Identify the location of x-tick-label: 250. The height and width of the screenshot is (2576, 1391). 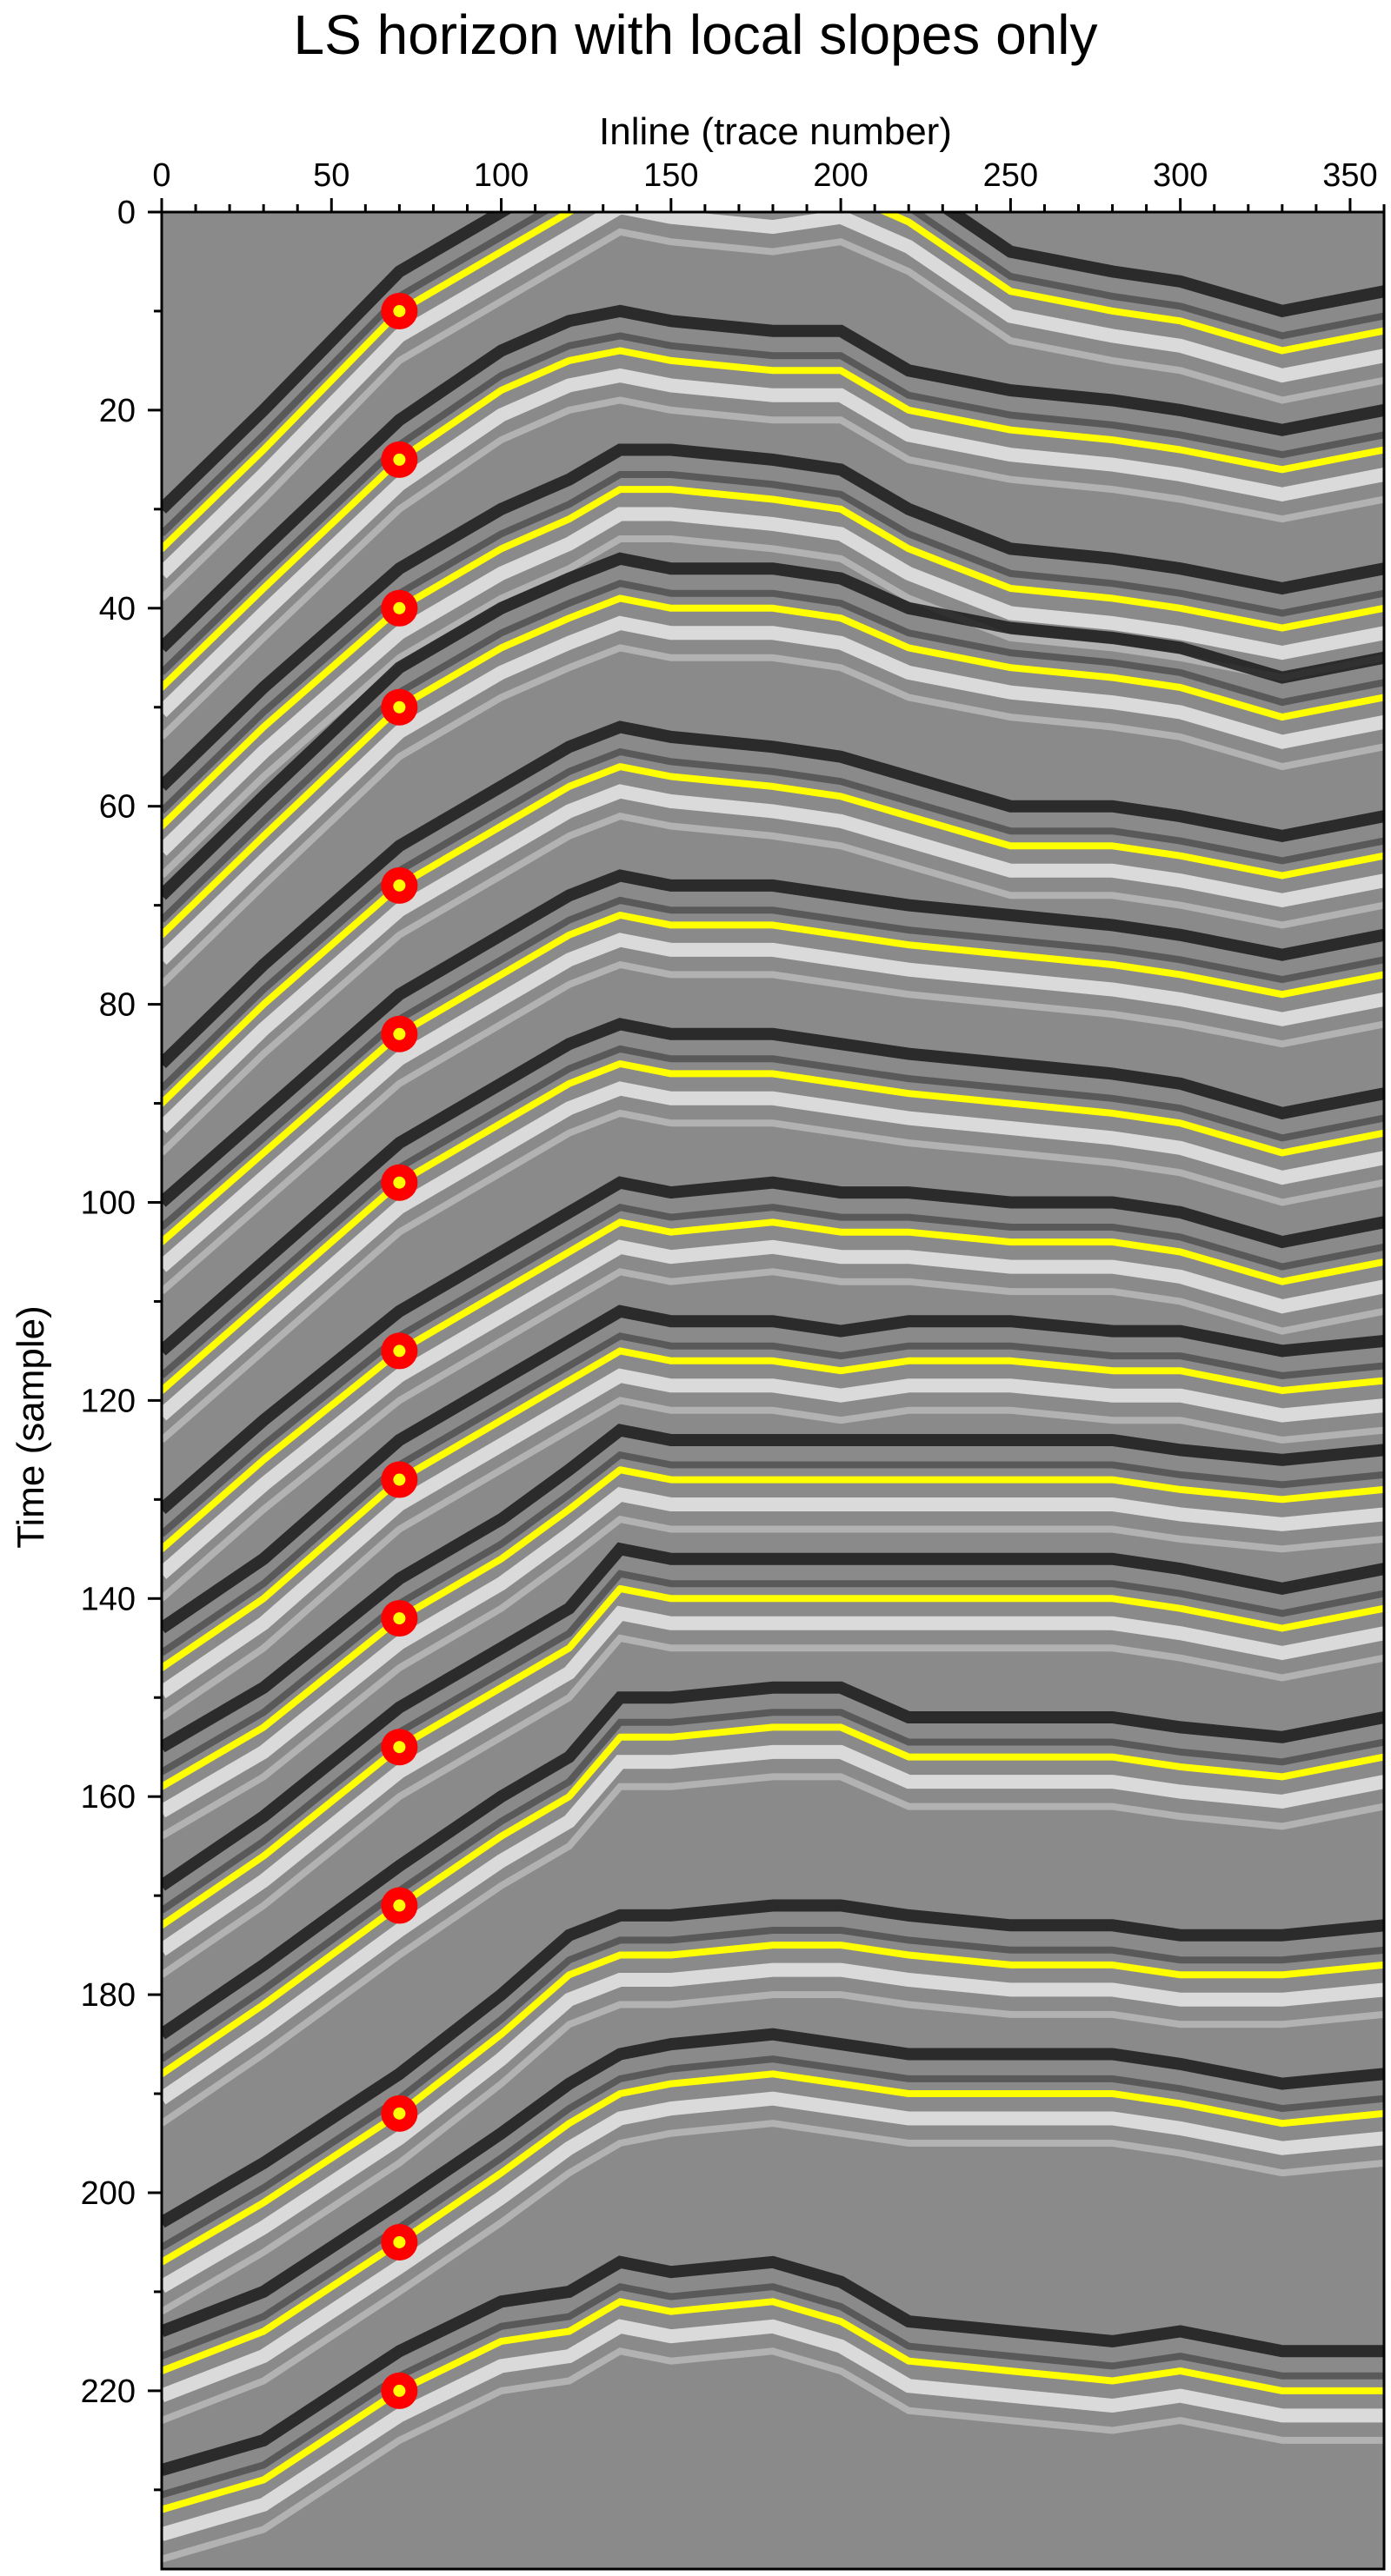
(1010, 175).